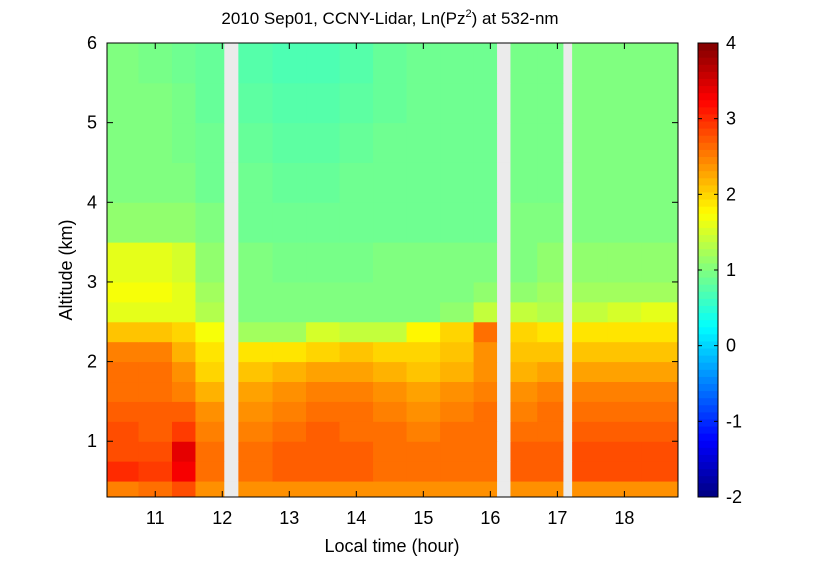  Describe the element at coordinates (490, 518) in the screenshot. I see `x-tick-label: 16` at that location.